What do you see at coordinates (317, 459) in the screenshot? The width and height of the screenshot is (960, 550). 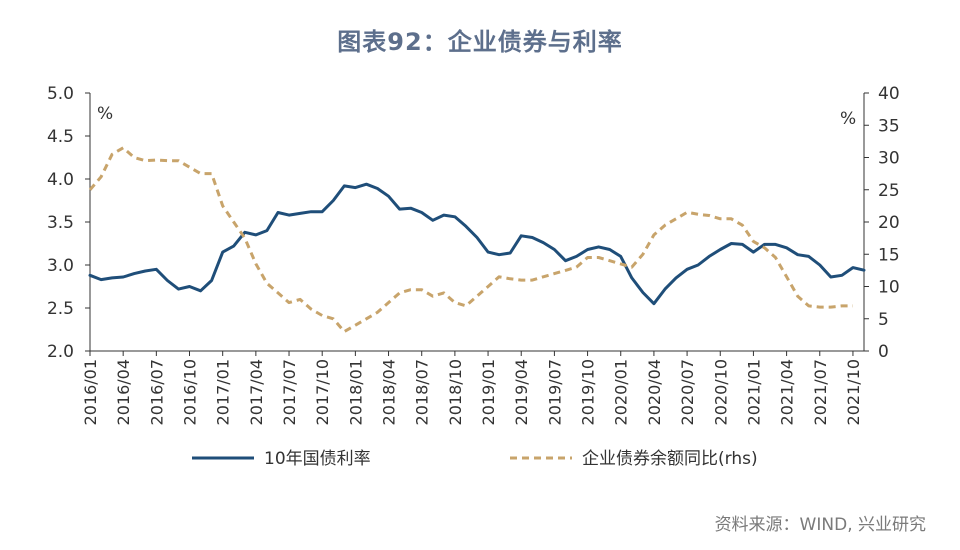 I see `legend-label-1: 10年国债利率` at bounding box center [317, 459].